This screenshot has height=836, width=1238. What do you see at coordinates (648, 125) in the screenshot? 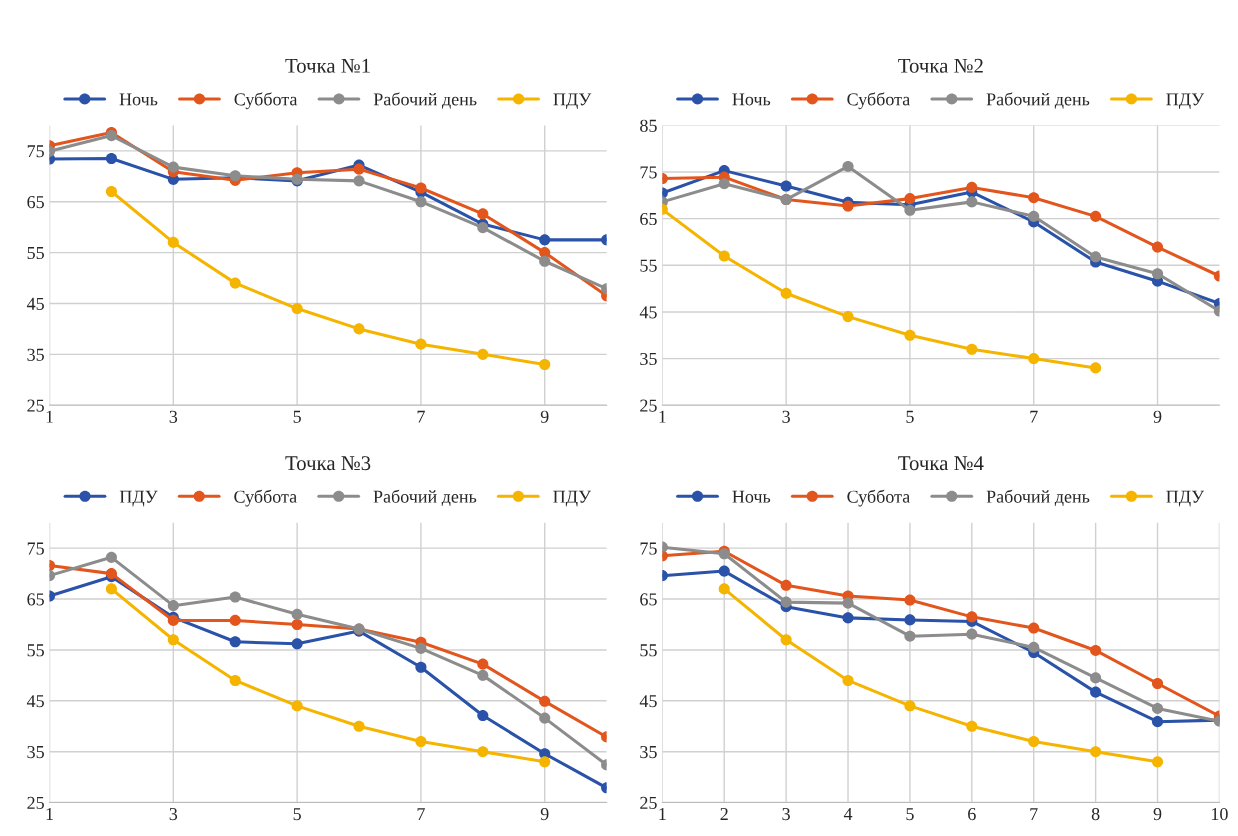
I see `y-tick-label: 85` at bounding box center [648, 125].